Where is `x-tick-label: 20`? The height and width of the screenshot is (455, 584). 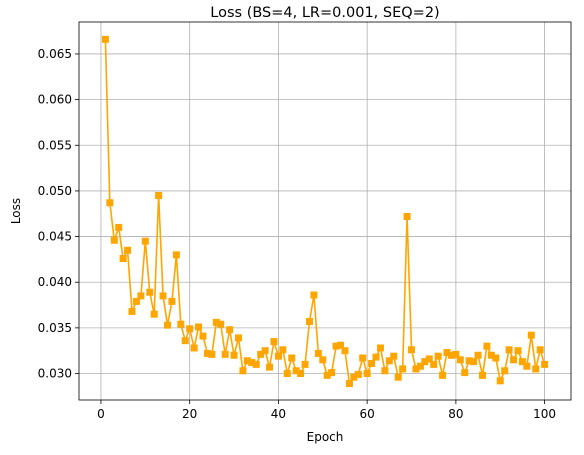
x-tick-label: 20 is located at coordinates (189, 414).